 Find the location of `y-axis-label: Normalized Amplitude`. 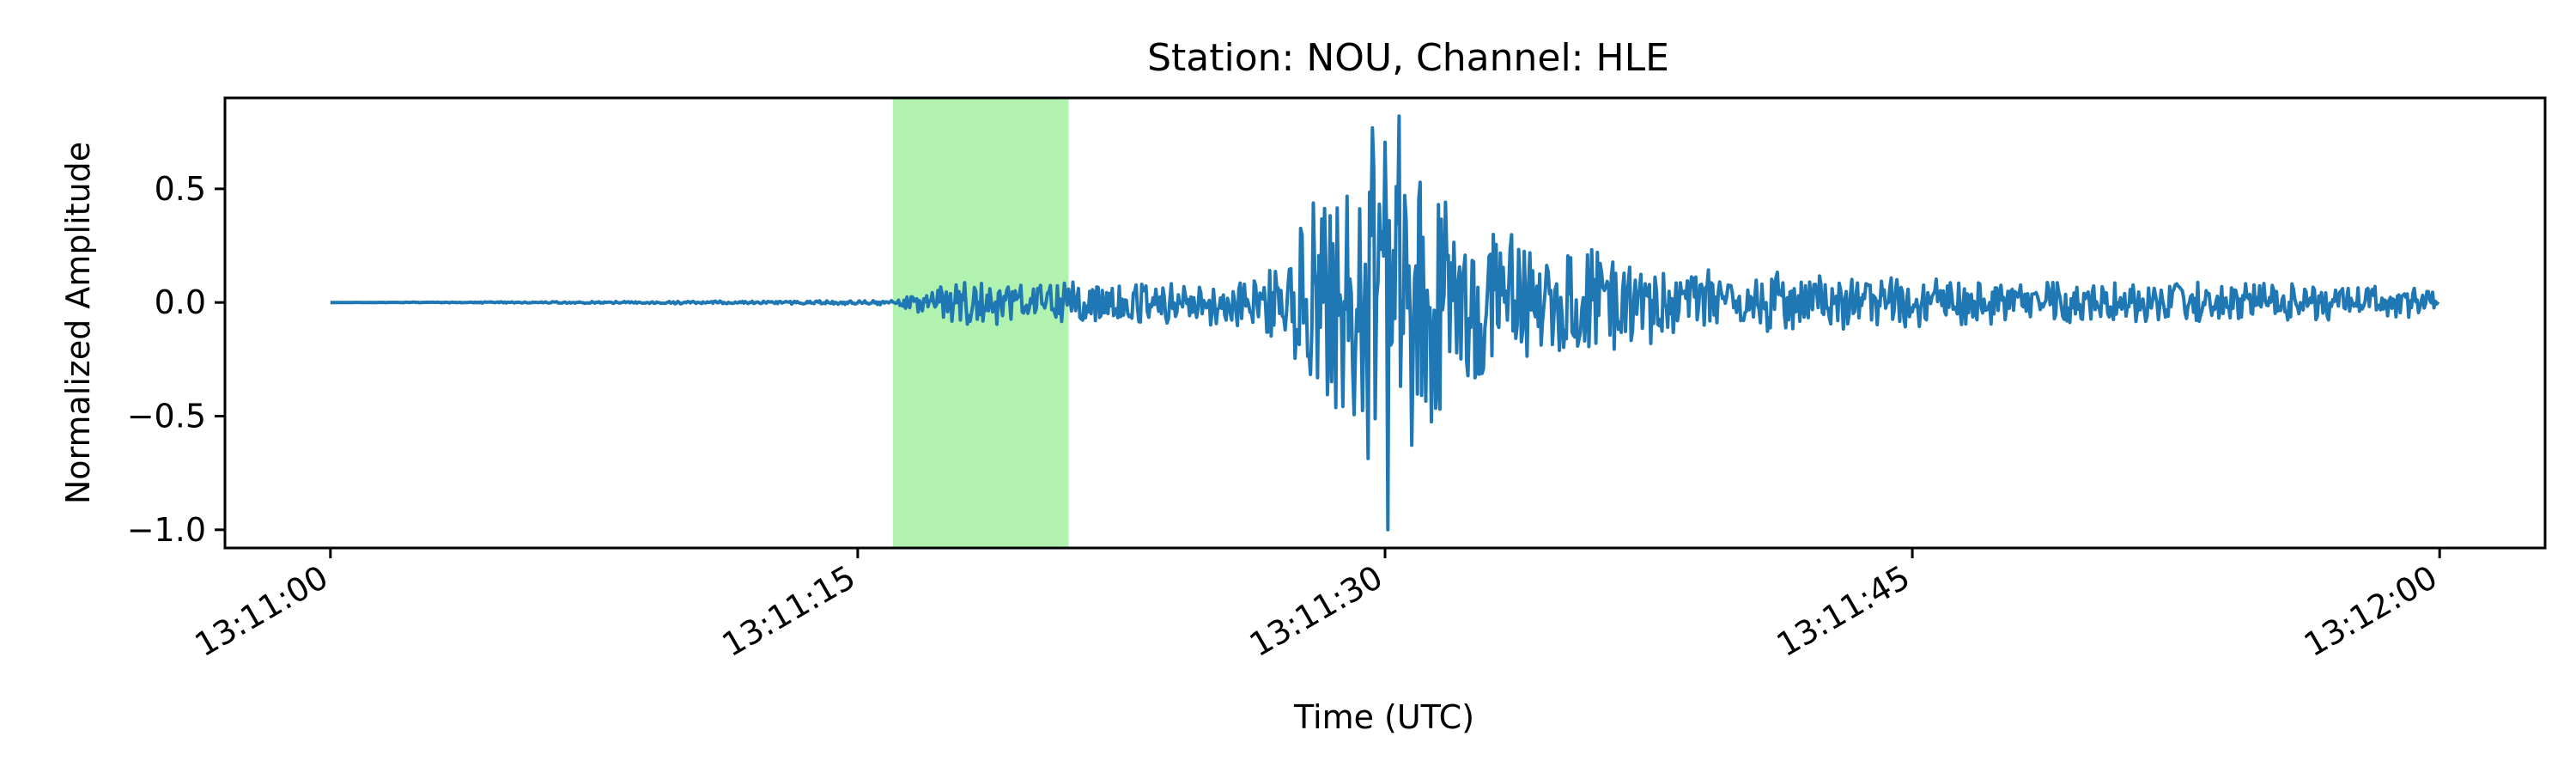

y-axis-label: Normalized Amplitude is located at coordinates (78, 323).